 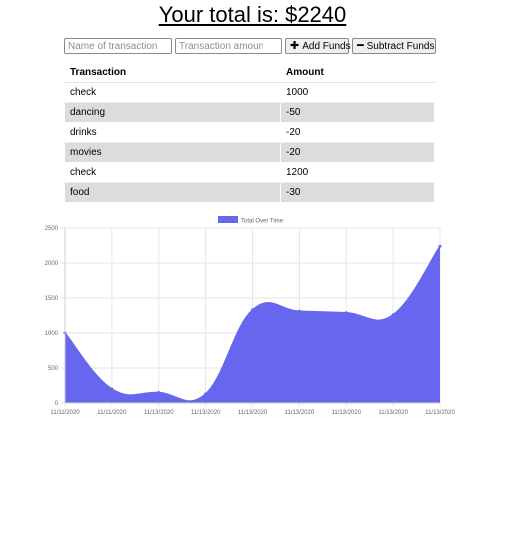 I want to click on transaction-amount-input, so click(x=228, y=46).